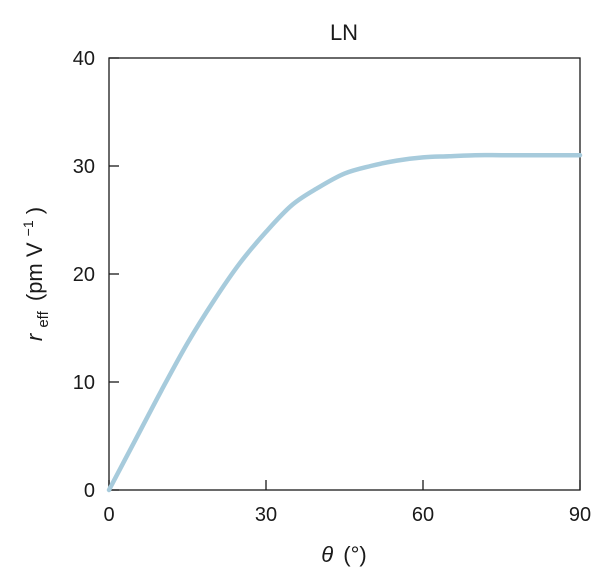  Describe the element at coordinates (580, 515) in the screenshot. I see `x-tick-label: 90` at that location.